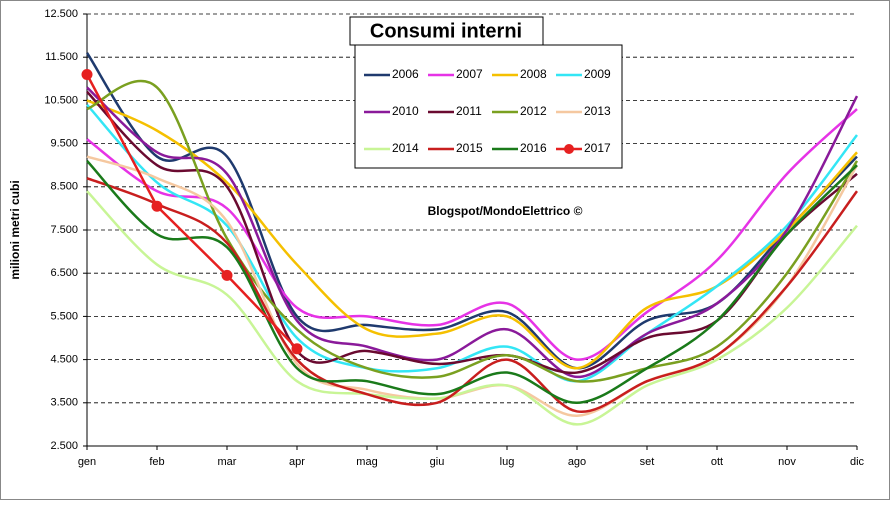  I want to click on y-tick-label: 6.500, so click(64, 273).